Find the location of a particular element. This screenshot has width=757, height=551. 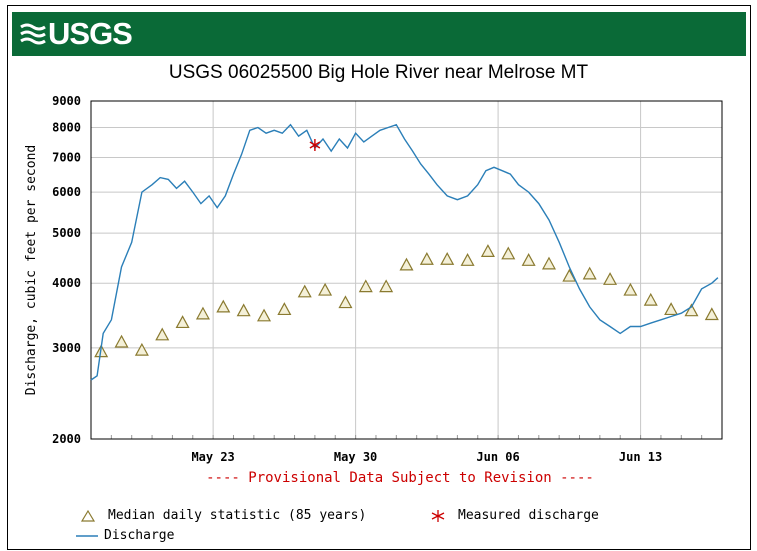

y-tick-label: 6000 is located at coordinates (66, 192).